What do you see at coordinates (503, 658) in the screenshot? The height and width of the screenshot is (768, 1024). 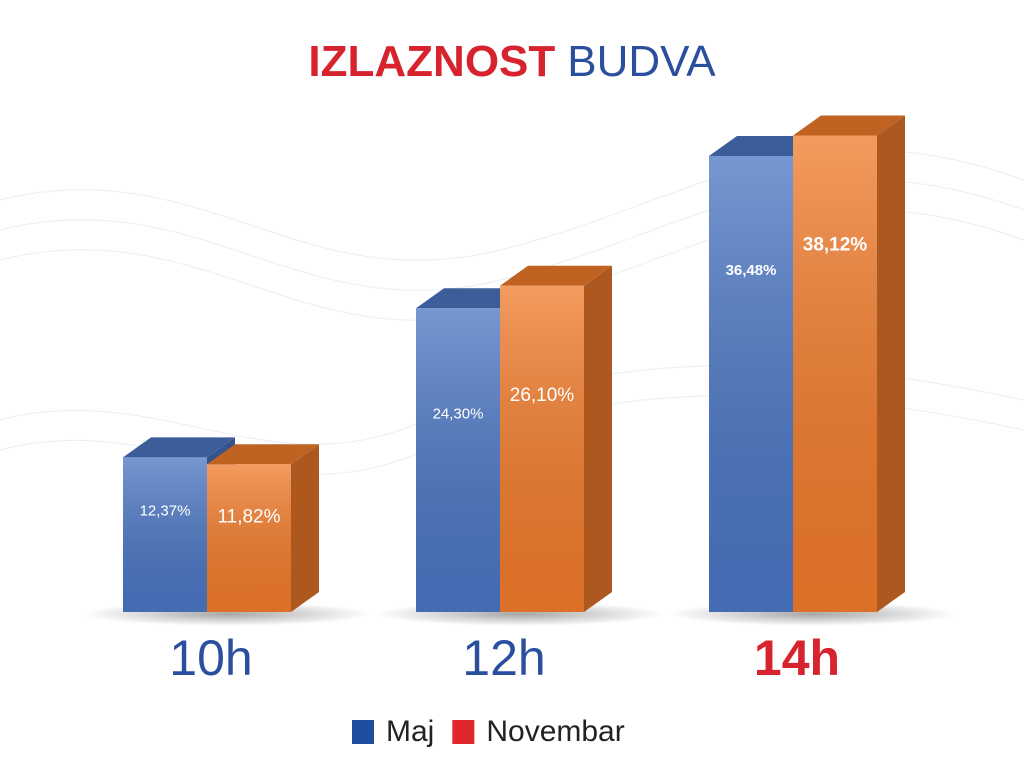 I see `category-label: 12h` at bounding box center [503, 658].